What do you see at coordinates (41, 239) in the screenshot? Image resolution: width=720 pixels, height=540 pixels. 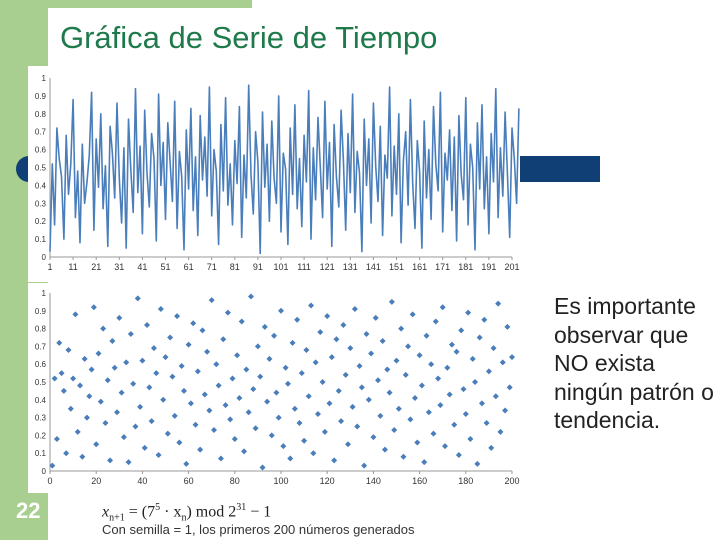 I see `y-tick-label: 0.1` at bounding box center [41, 239].